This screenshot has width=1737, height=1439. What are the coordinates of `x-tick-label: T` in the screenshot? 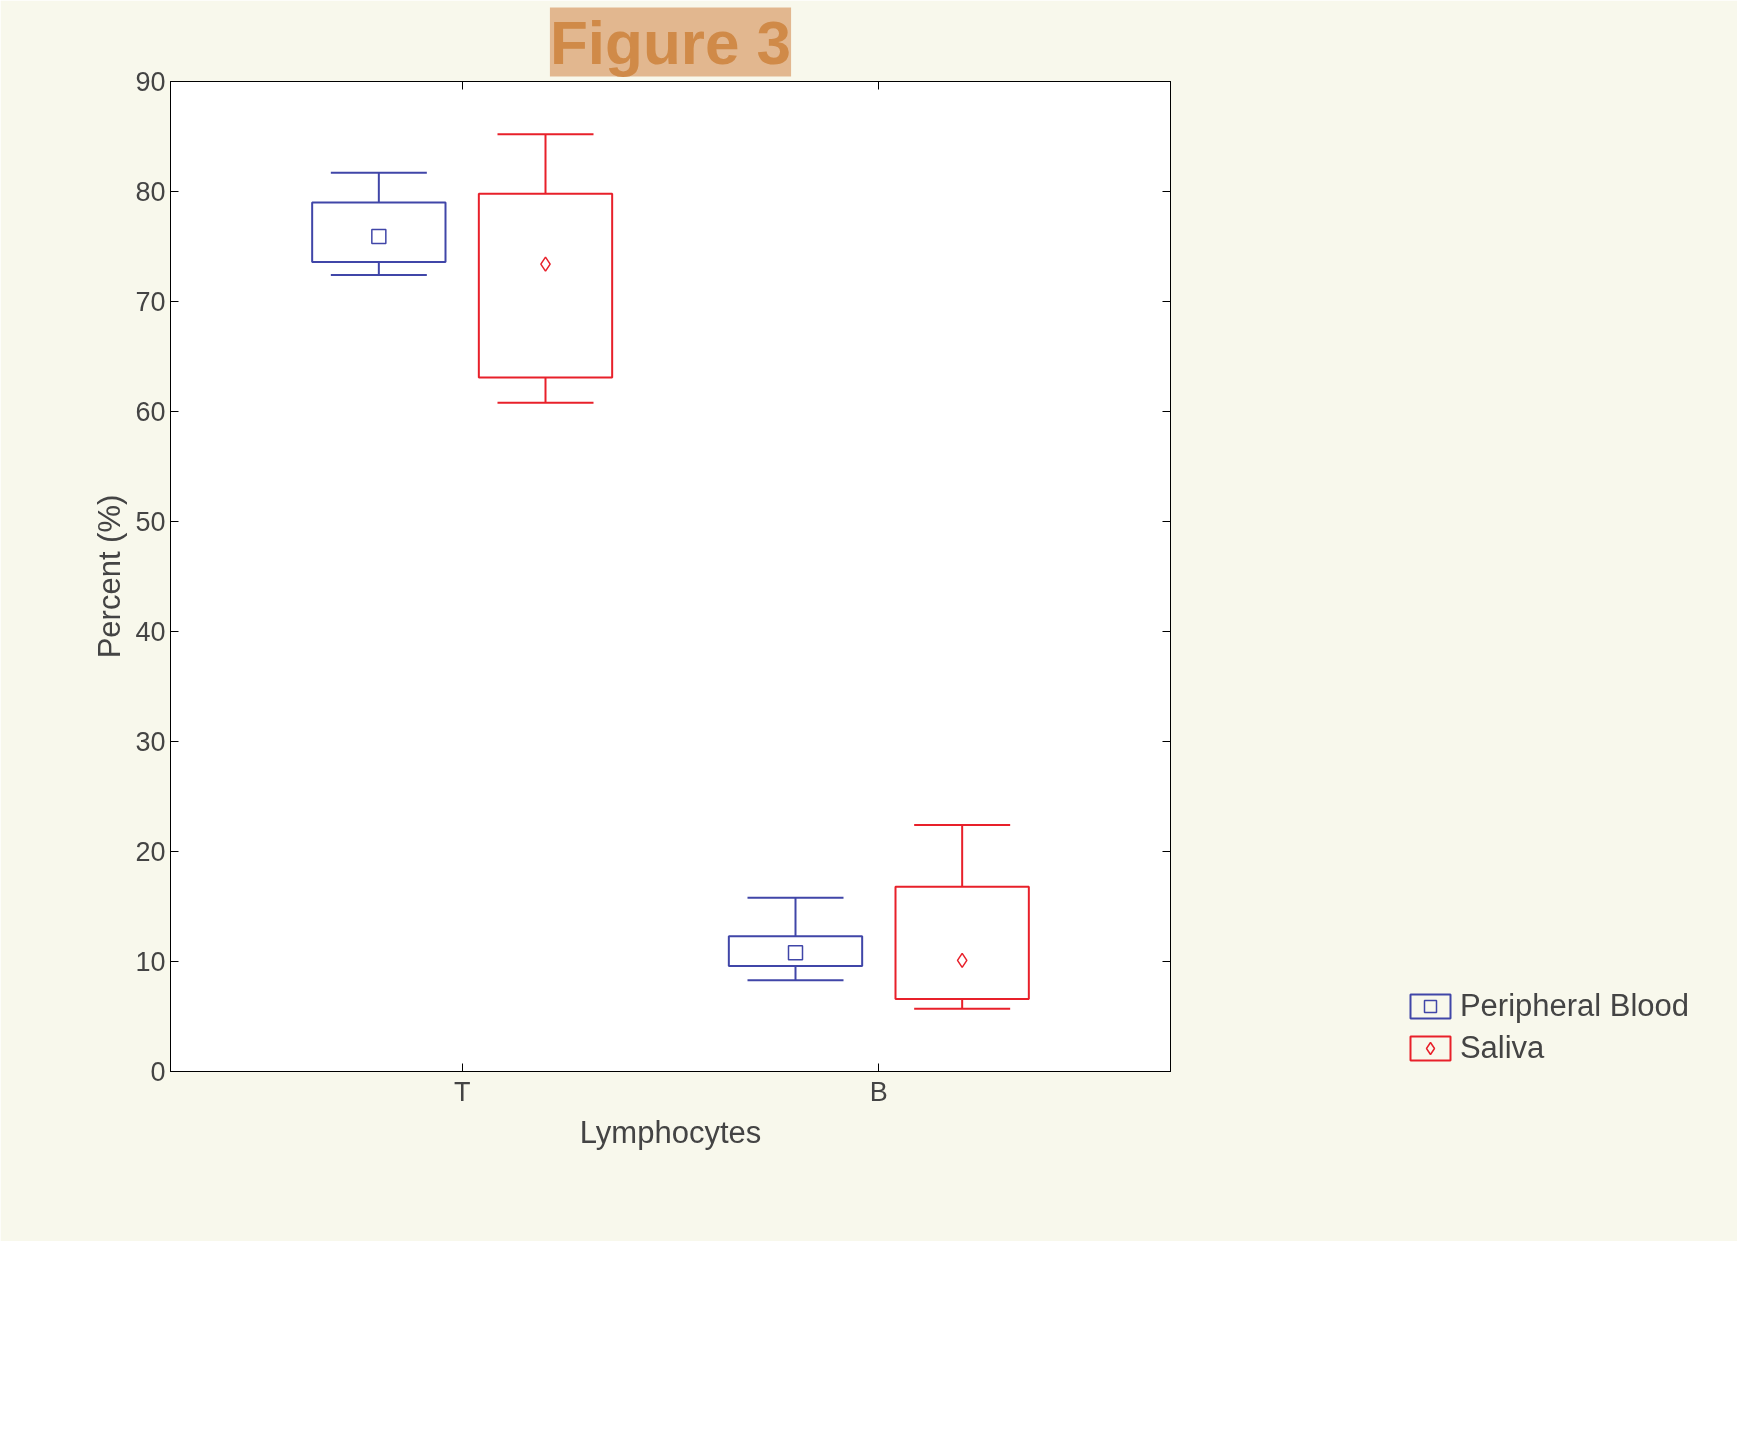 It's located at (462, 1091).